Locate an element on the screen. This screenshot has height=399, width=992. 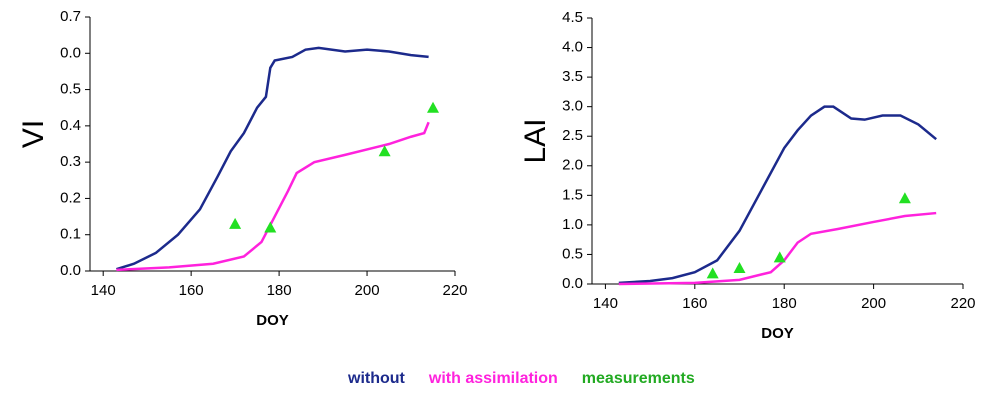
y-axis-label: LAI is located at coordinates (535, 140).